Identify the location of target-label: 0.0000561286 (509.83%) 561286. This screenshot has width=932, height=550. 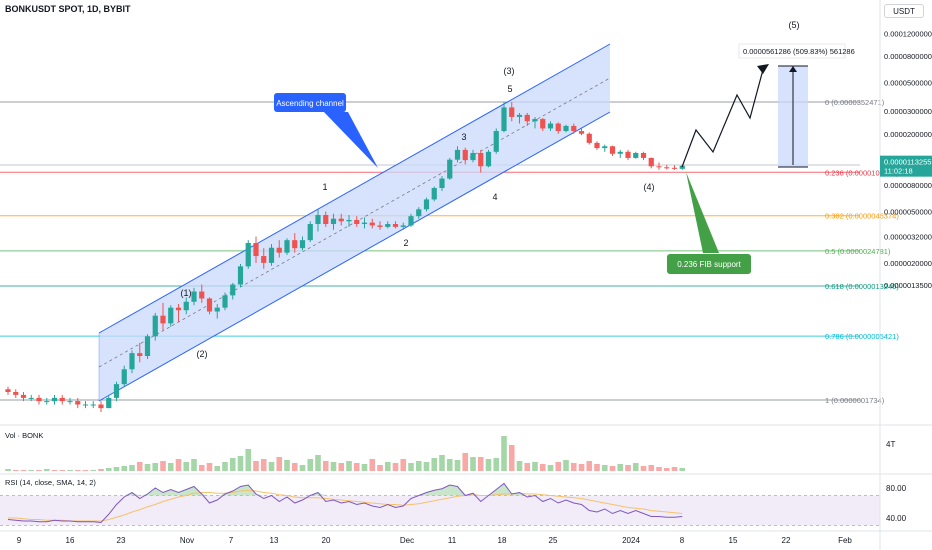
(799, 51).